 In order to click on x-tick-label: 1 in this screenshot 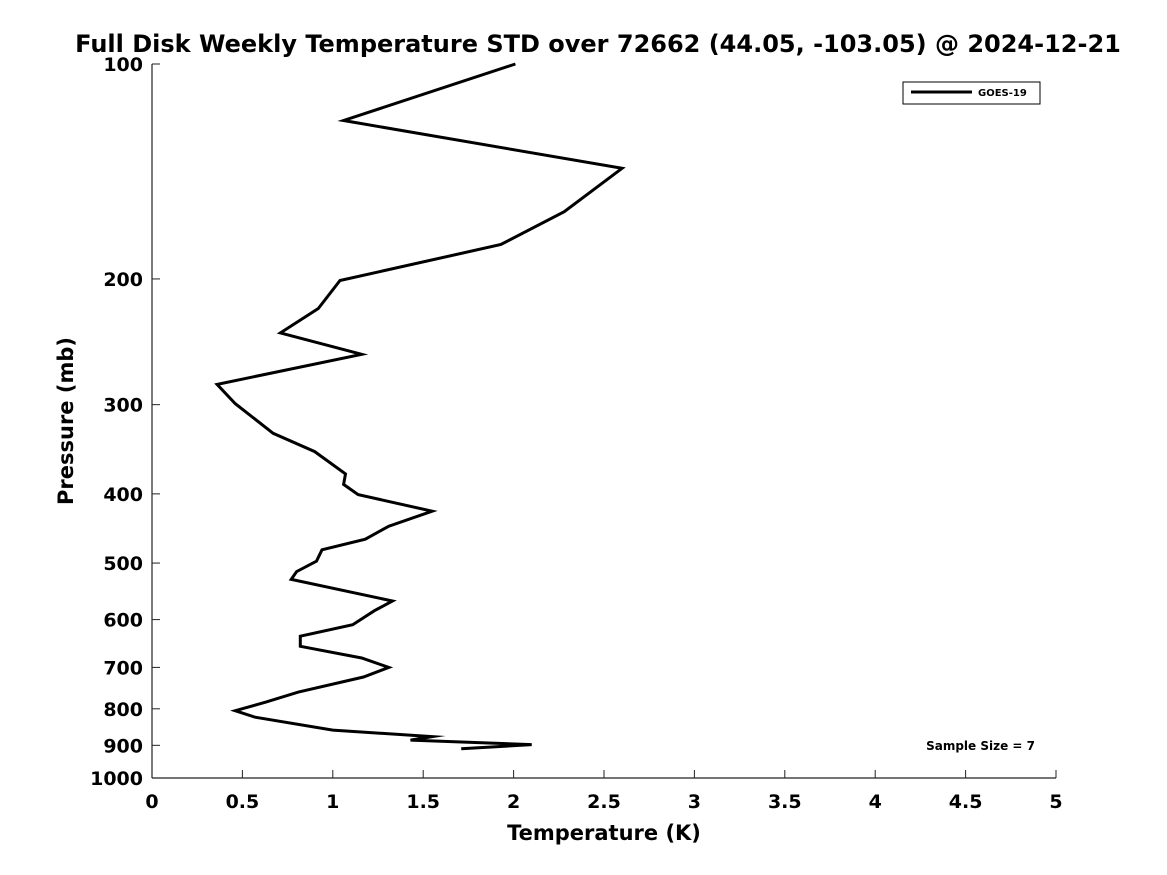, I will do `click(332, 802)`.